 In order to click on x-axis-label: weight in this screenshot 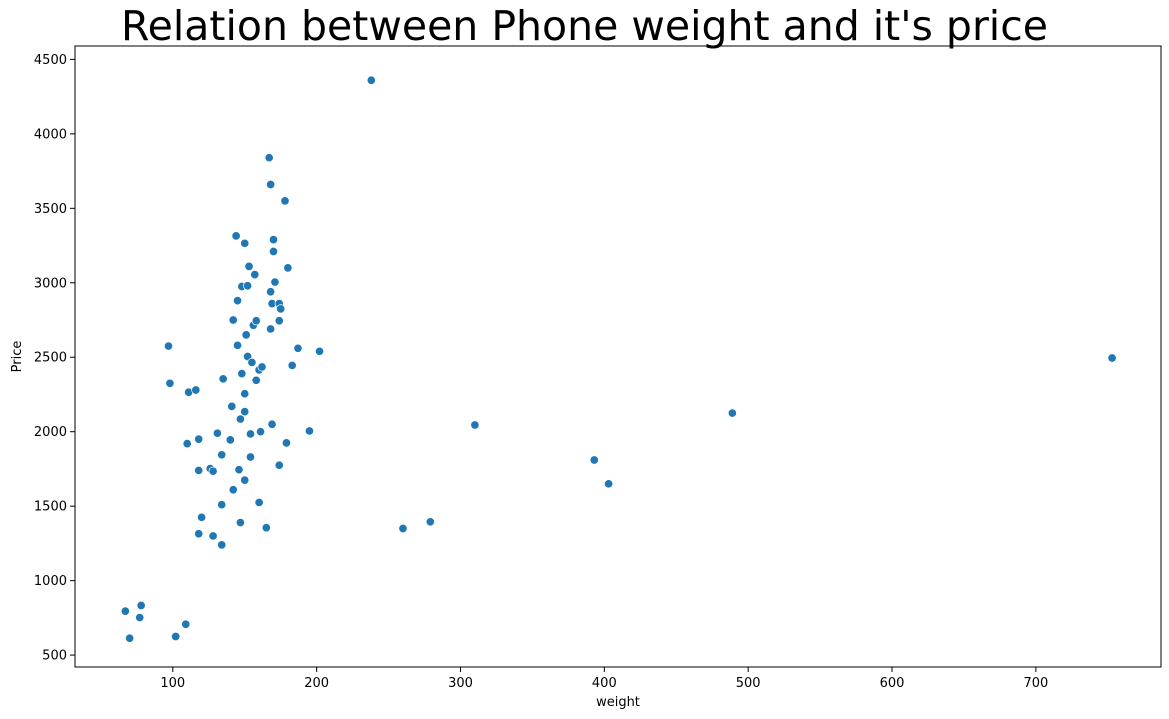, I will do `click(618, 702)`.